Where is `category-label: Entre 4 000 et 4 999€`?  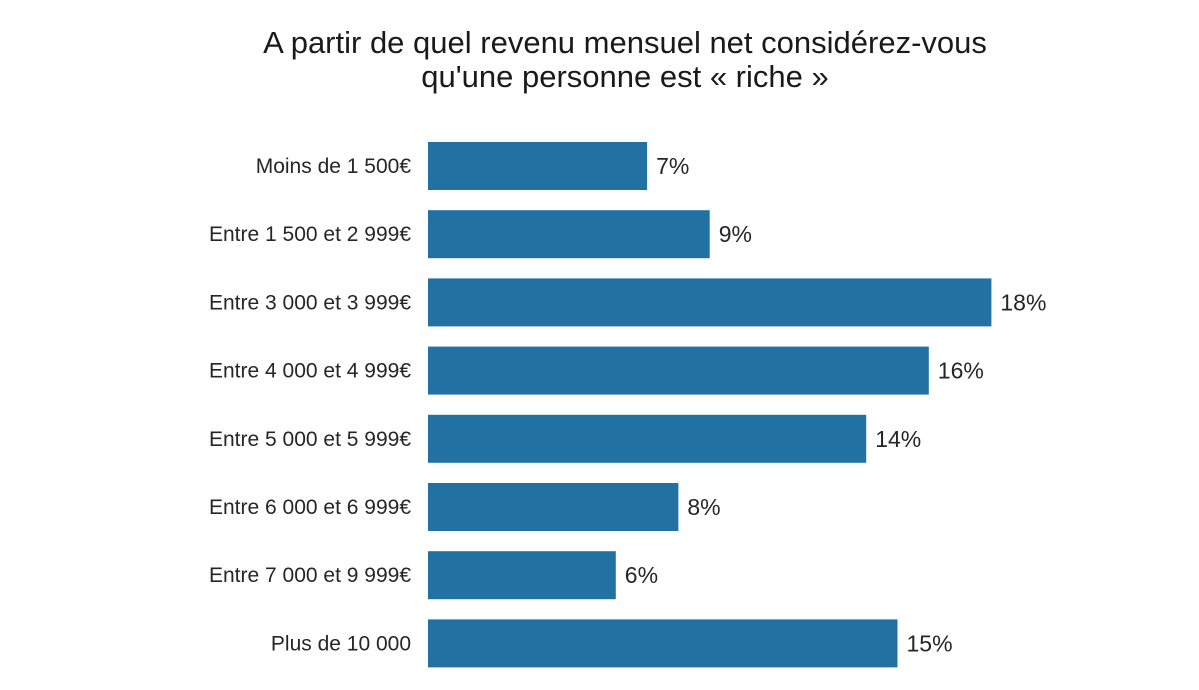 category-label: Entre 4 000 et 4 999€ is located at coordinates (310, 371).